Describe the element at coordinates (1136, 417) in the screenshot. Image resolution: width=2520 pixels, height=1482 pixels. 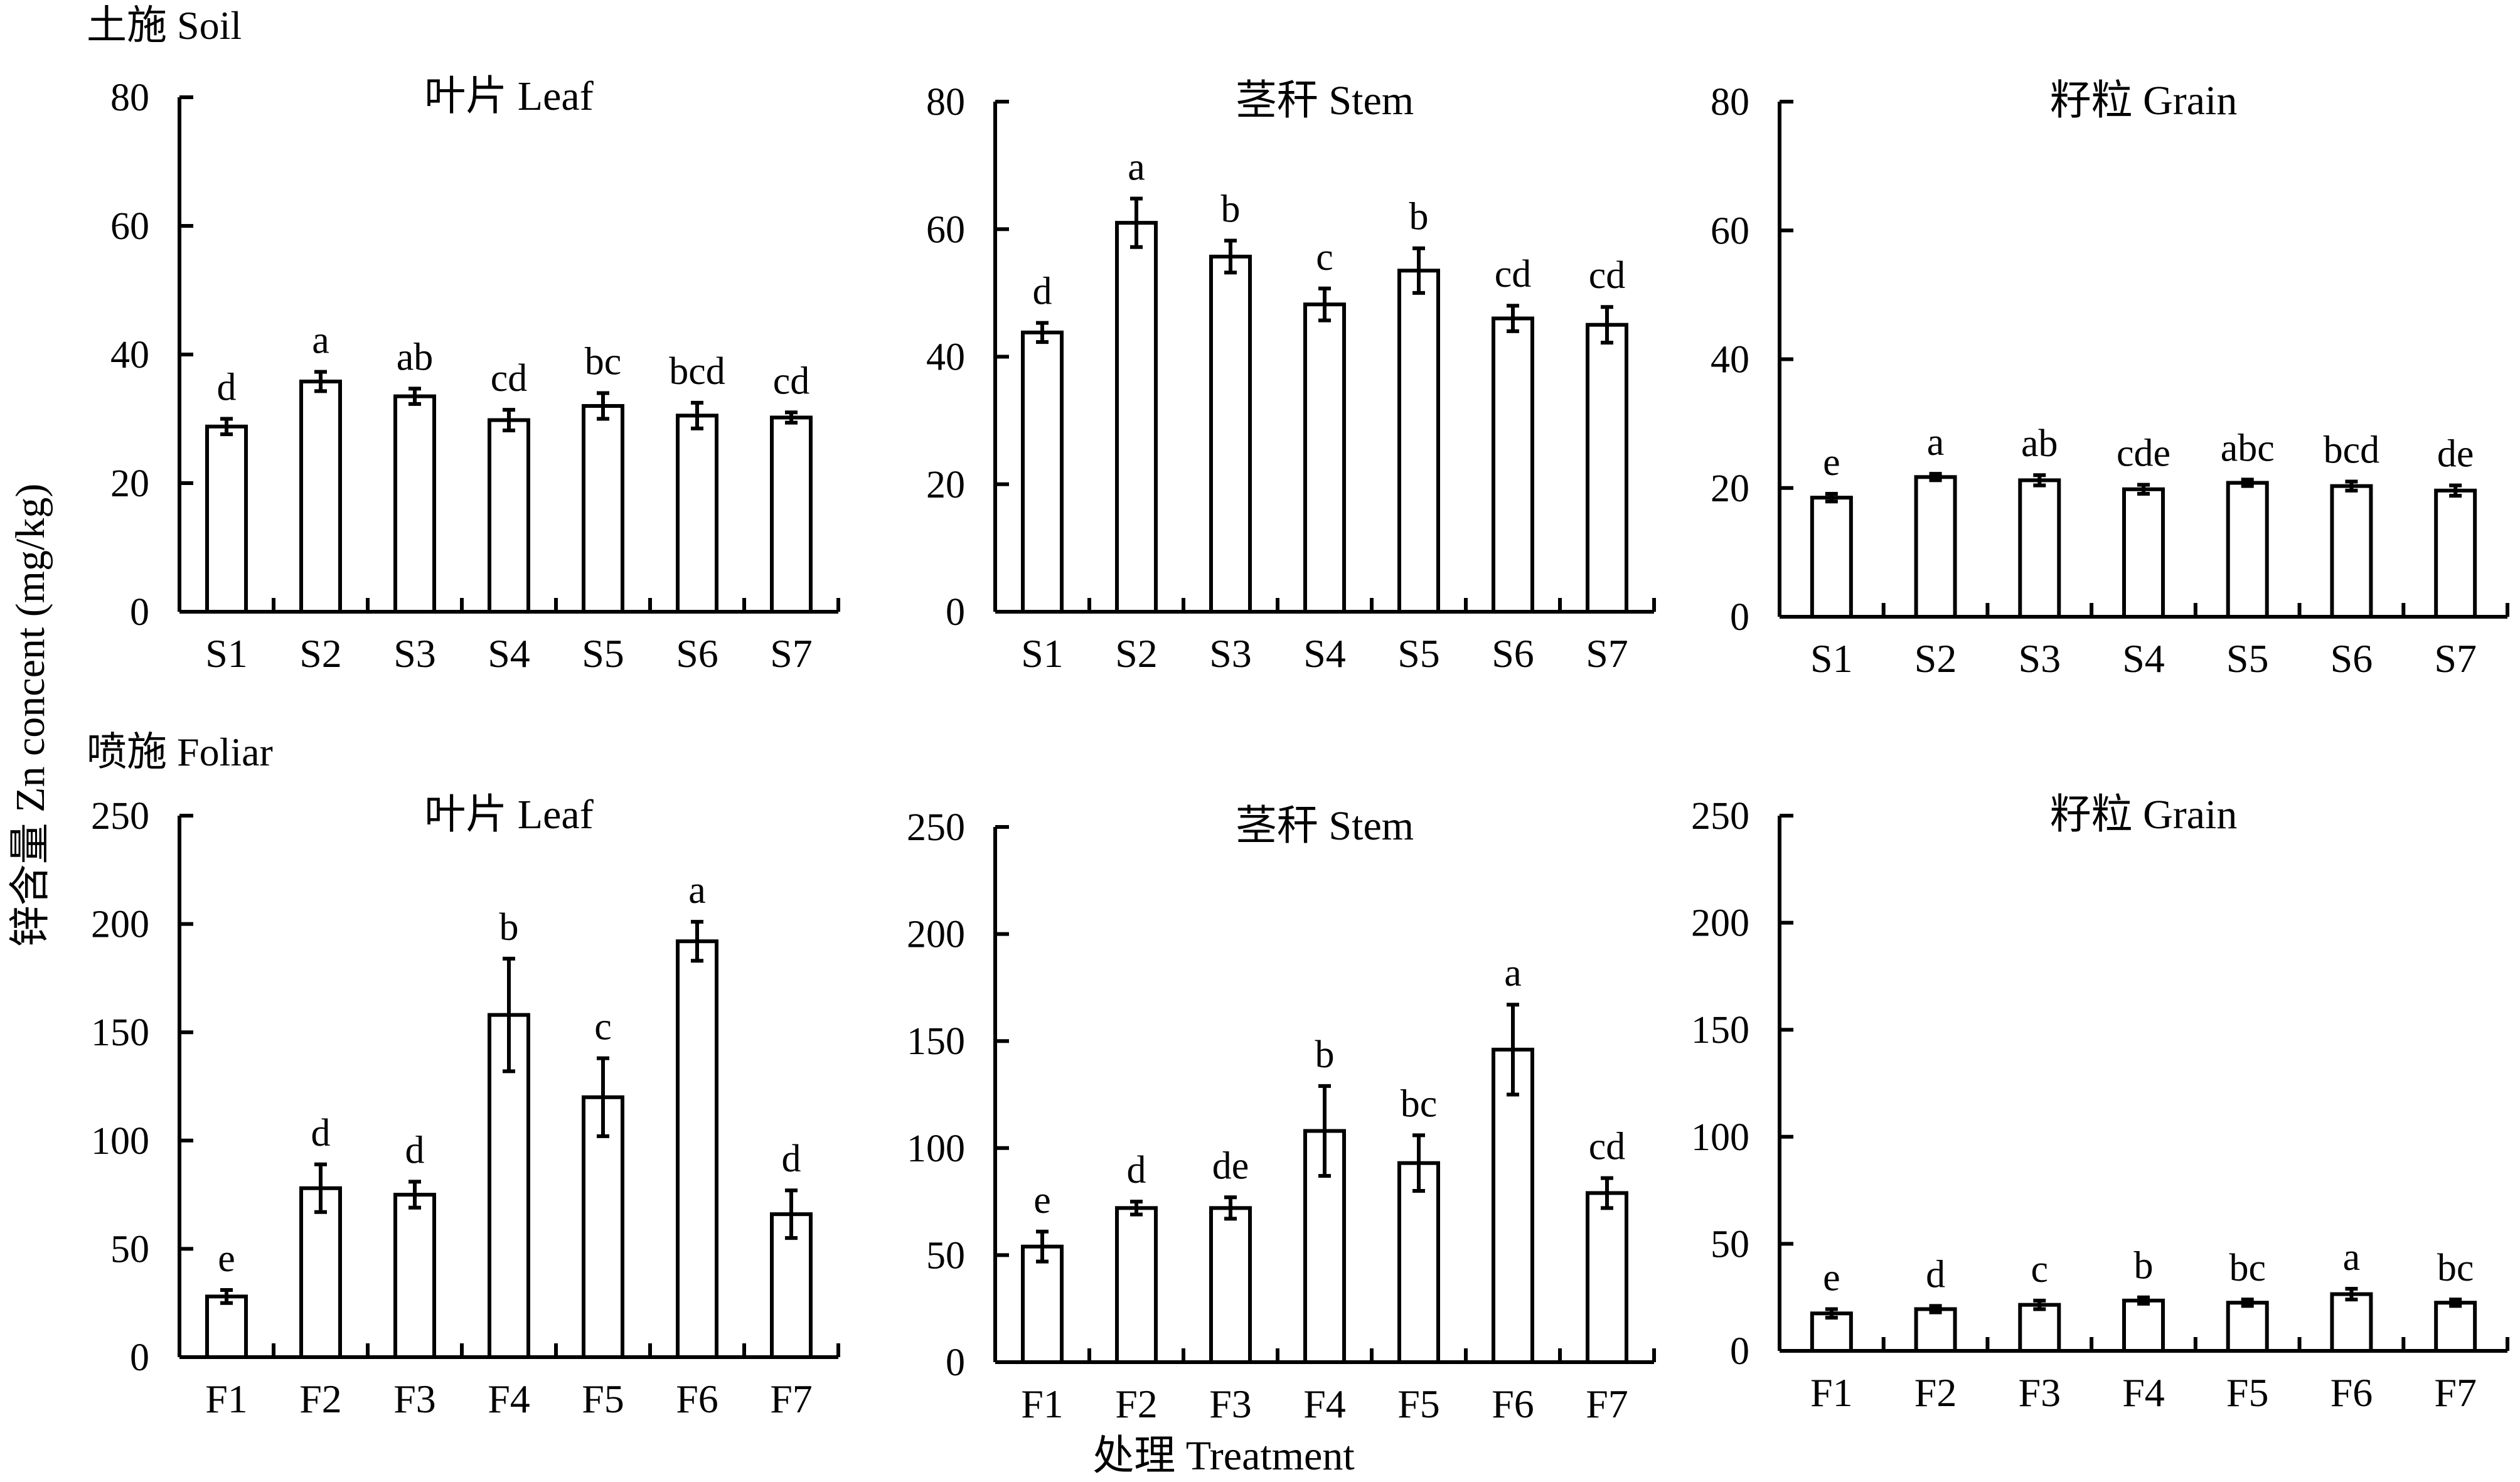
I see `bar-s2` at that location.